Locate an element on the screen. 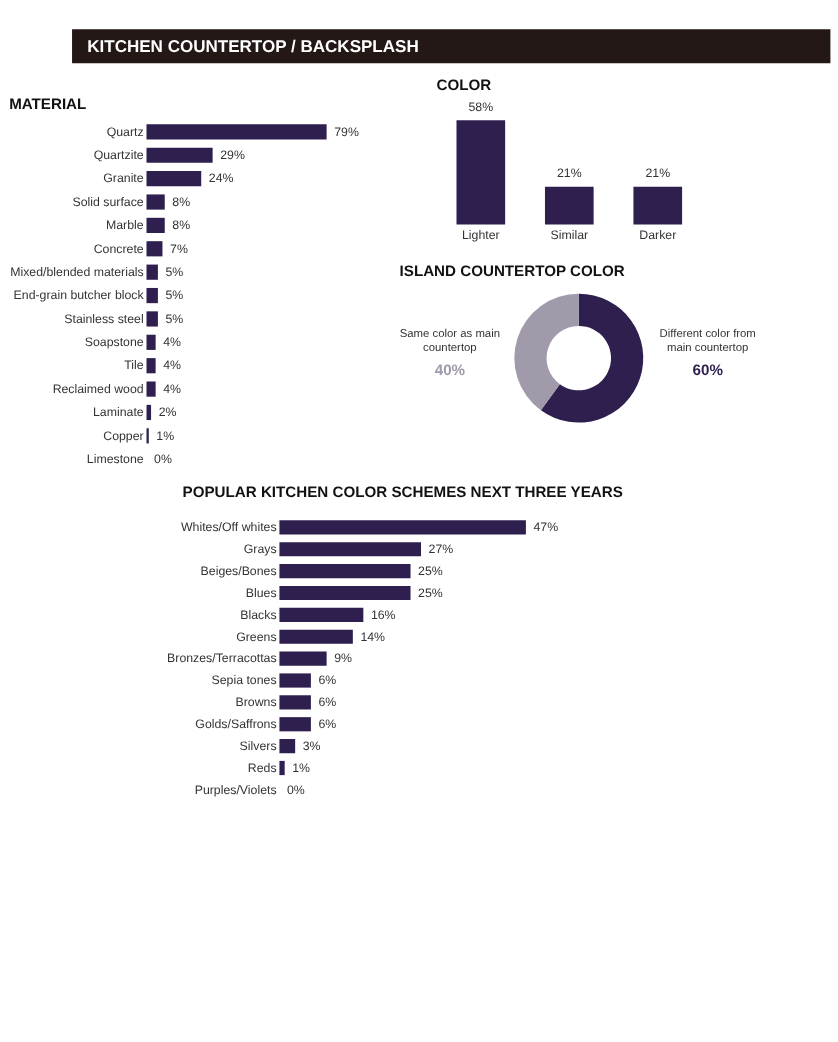  chart-title: COLOR is located at coordinates (464, 84).